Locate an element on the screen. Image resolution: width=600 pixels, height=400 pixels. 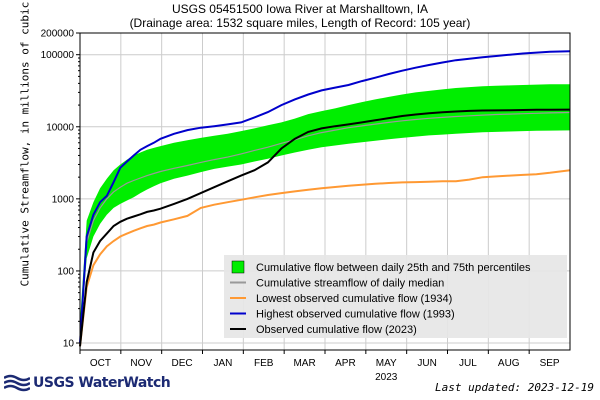
legend-label: Cumulative streamflow of daily median is located at coordinates (350, 284).